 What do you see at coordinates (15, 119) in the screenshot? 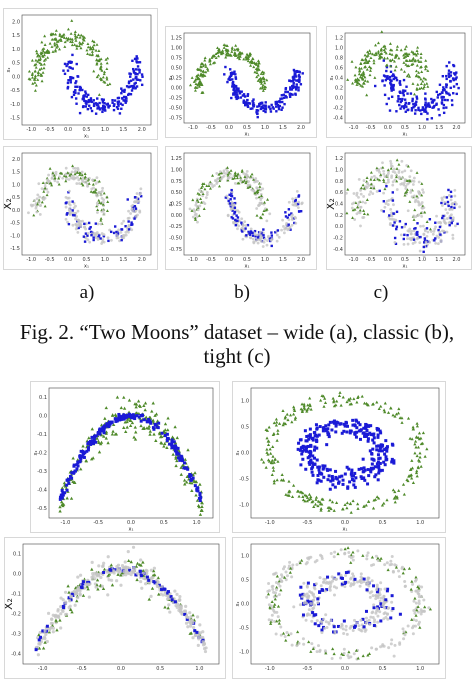
I see `y-tick-label: -1.5` at bounding box center [15, 119].